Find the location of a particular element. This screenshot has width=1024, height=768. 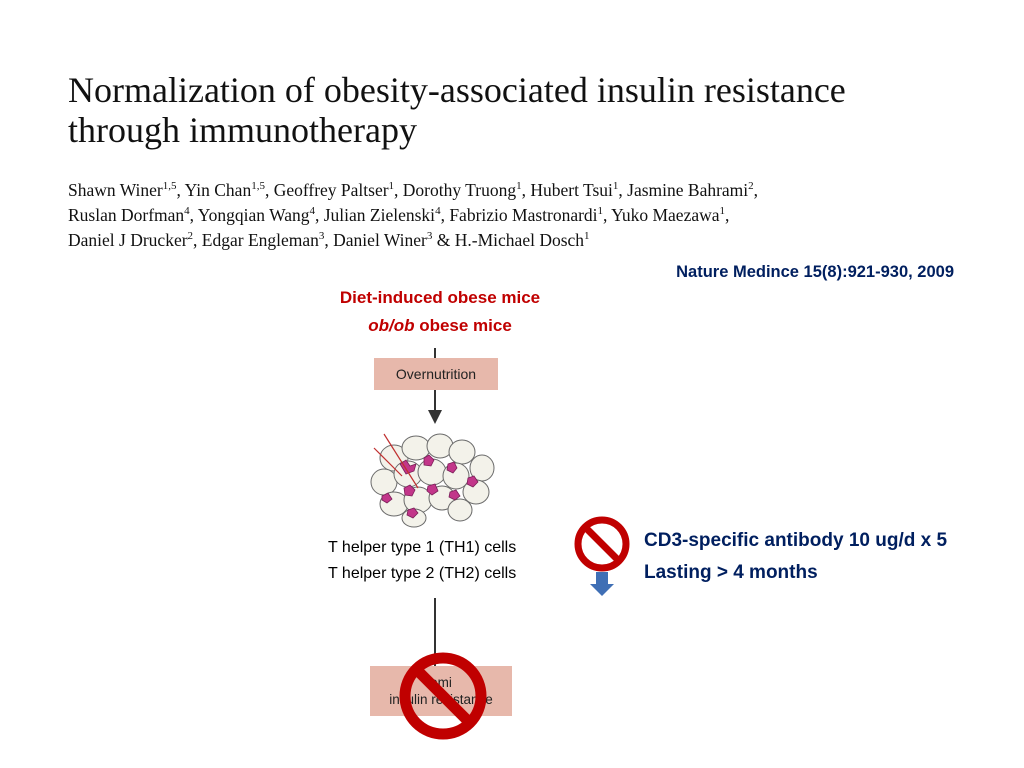

author-name: Edgar Engleman is located at coordinates (260, 240).